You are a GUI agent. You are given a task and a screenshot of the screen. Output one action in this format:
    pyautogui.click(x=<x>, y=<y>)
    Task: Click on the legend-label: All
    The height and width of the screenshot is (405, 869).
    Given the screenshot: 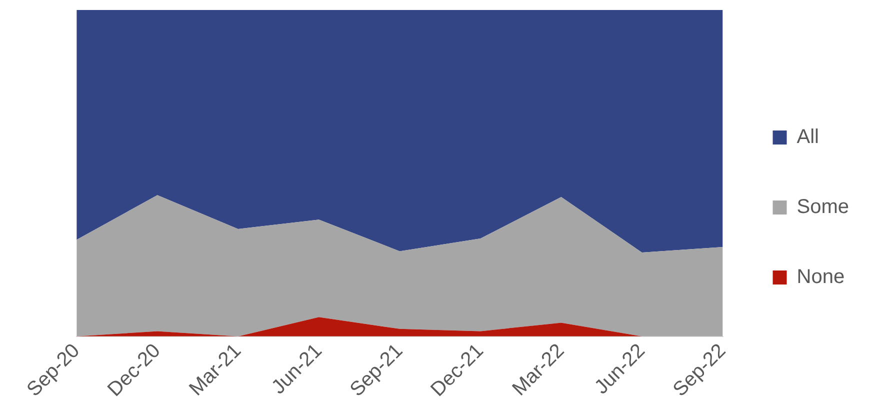 What is the action you would take?
    pyautogui.click(x=807, y=137)
    